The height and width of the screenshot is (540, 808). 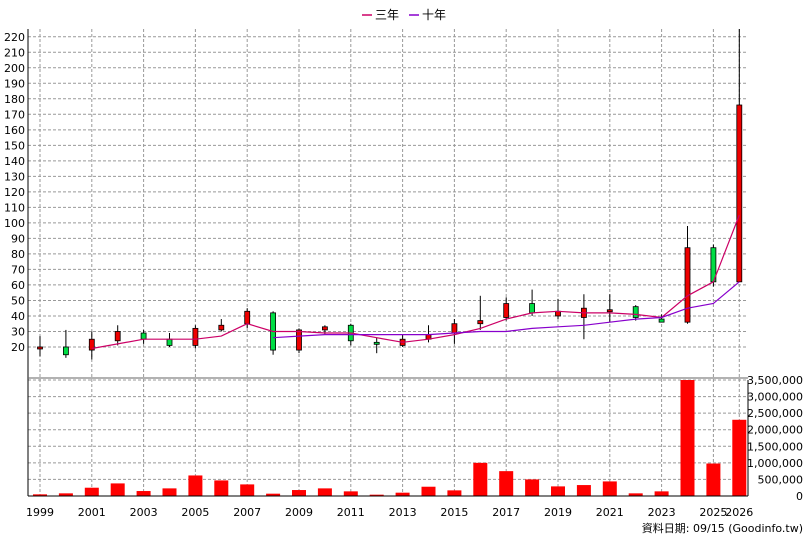 What do you see at coordinates (14, 207) in the screenshot?
I see `price-tick-label: 110` at bounding box center [14, 207].